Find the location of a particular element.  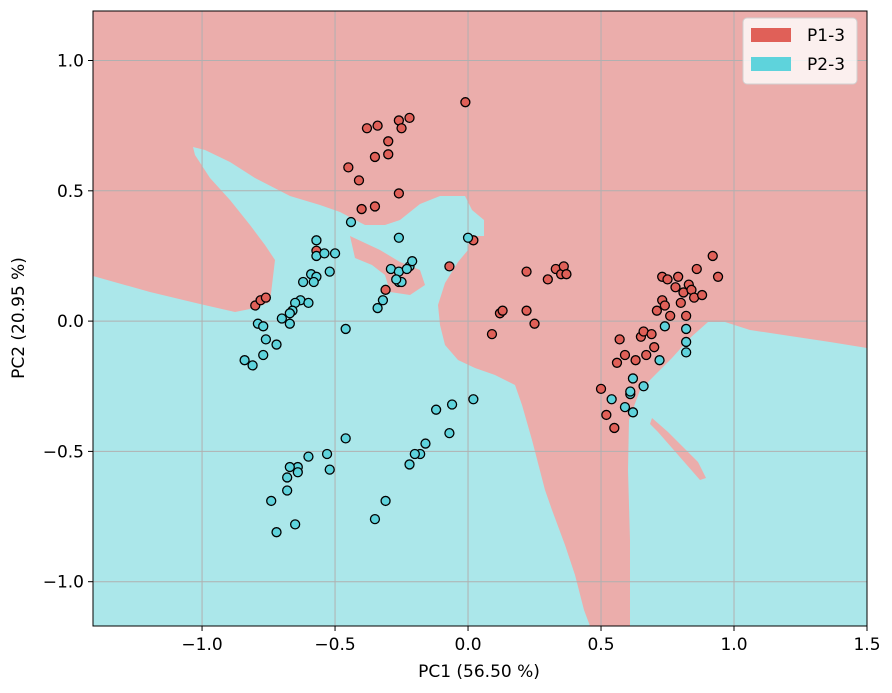

x-tick-label: 1.0 is located at coordinates (733, 645).